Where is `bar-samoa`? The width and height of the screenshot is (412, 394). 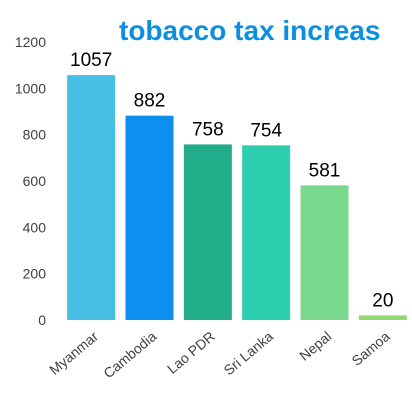
bar-samoa is located at coordinates (382, 317).